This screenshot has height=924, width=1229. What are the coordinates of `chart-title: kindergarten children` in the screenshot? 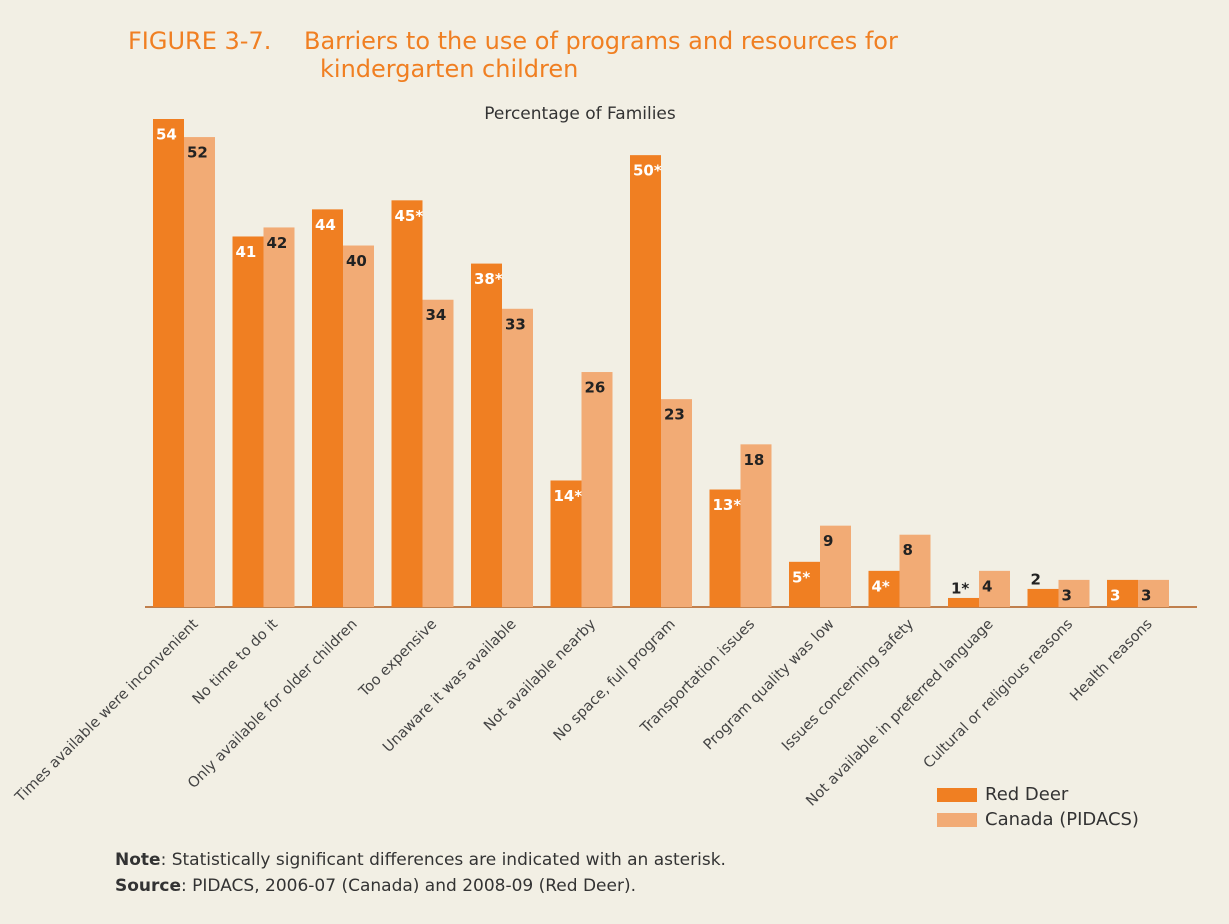 It's located at (449, 69).